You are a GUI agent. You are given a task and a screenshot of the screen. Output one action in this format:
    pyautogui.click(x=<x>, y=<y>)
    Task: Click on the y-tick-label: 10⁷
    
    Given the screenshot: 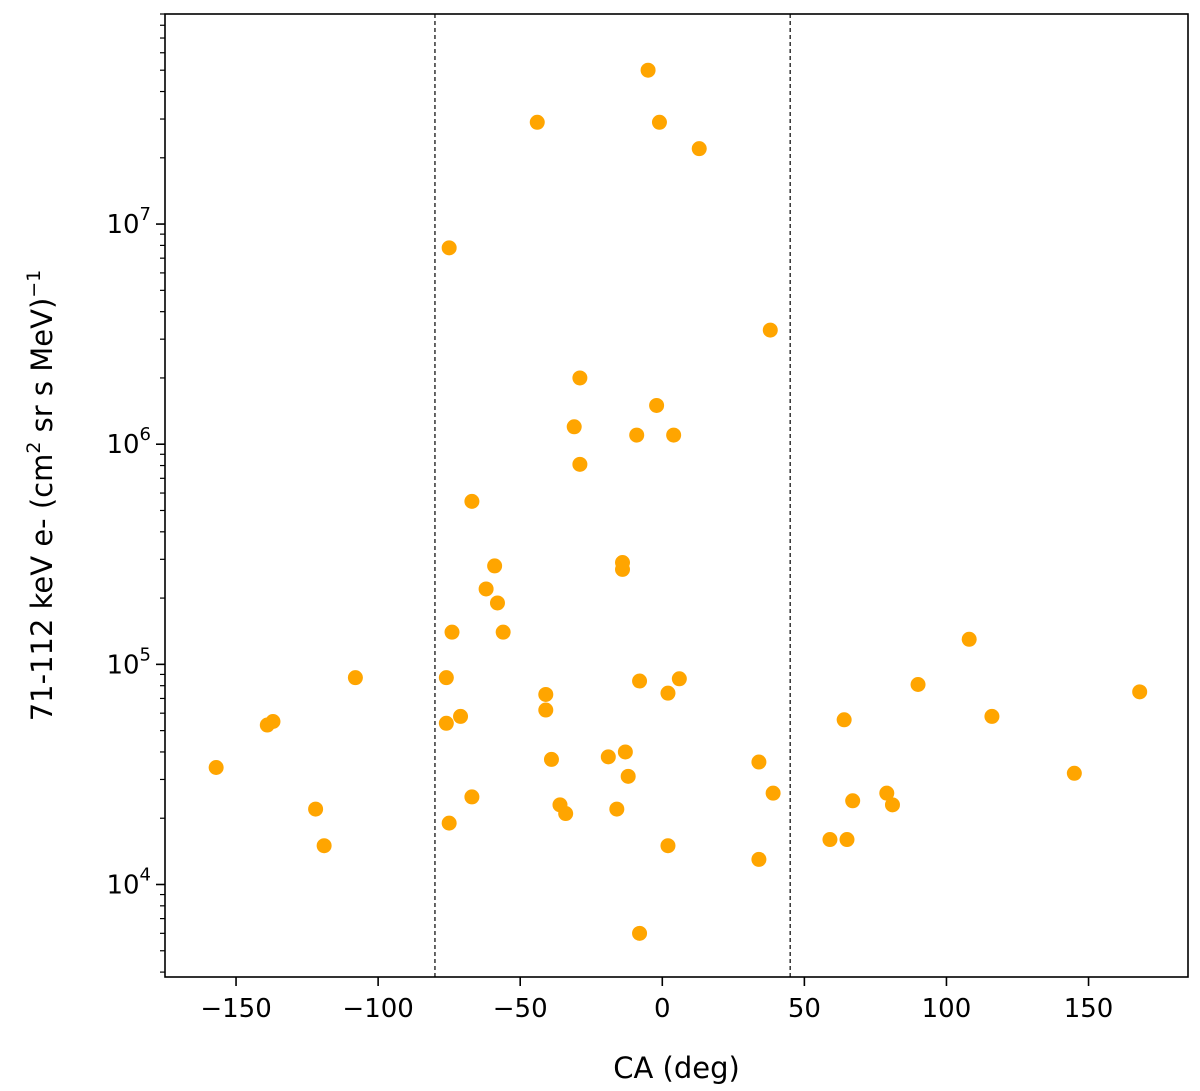 What is the action you would take?
    pyautogui.click(x=128, y=222)
    